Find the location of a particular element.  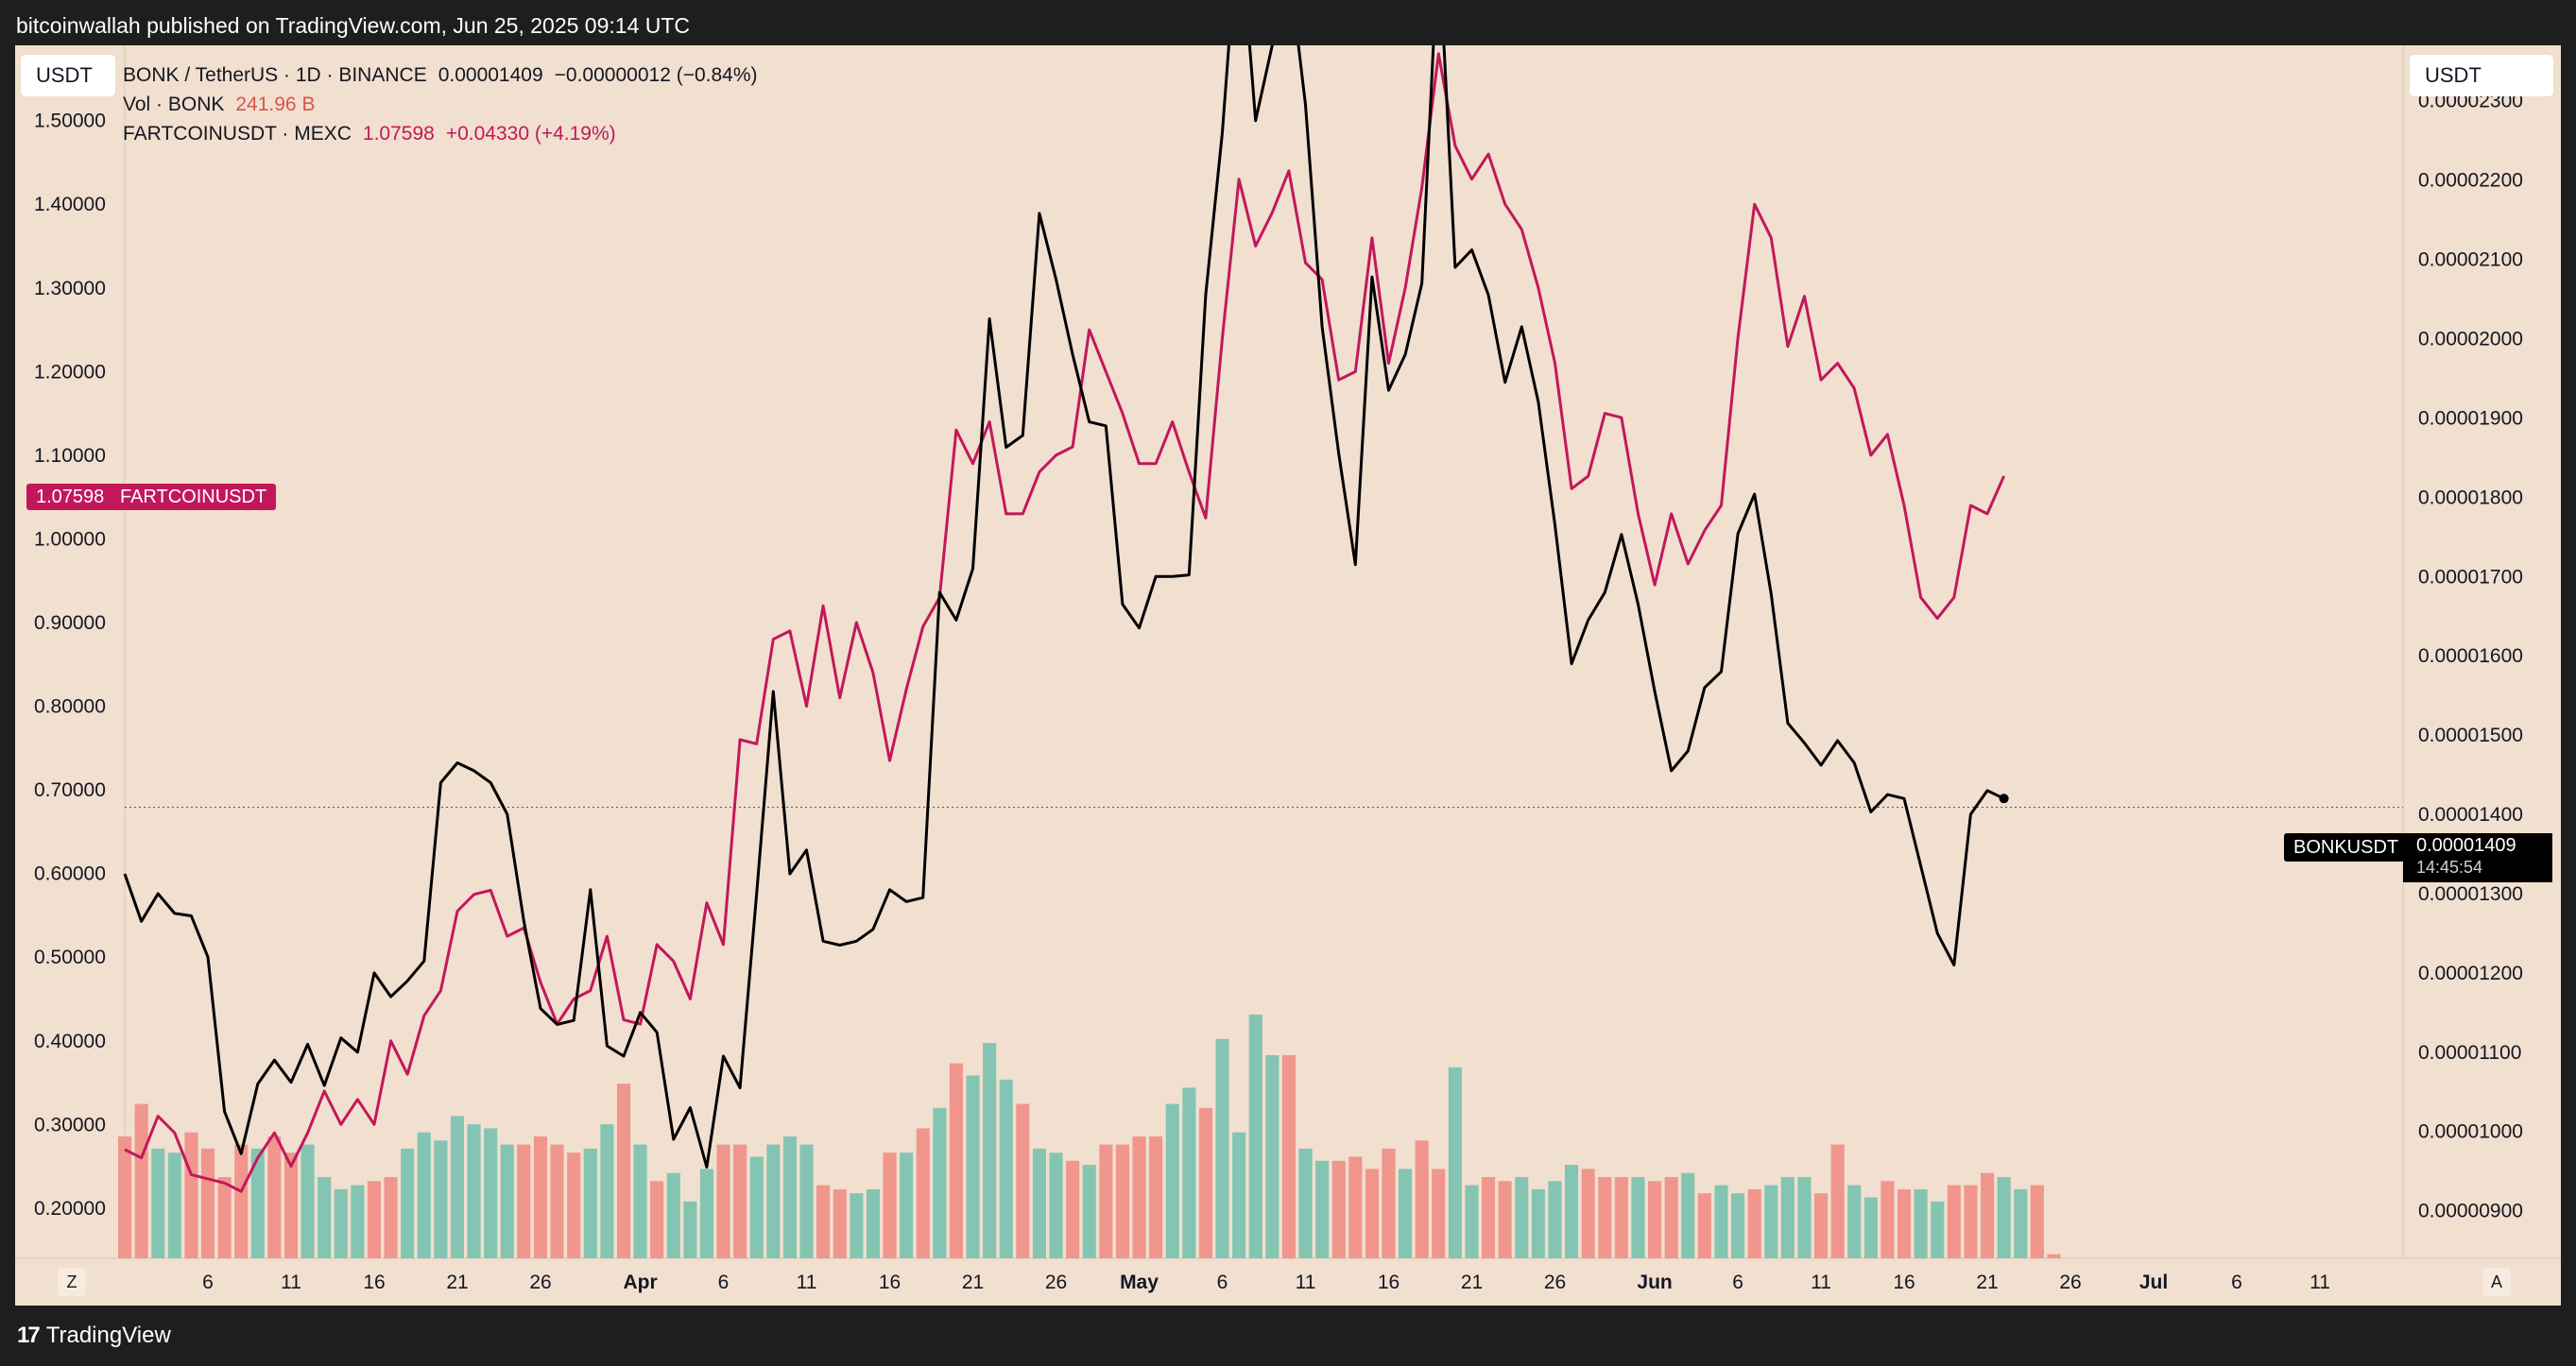

tradingview-brand: TradingView is located at coordinates (108, 1335).